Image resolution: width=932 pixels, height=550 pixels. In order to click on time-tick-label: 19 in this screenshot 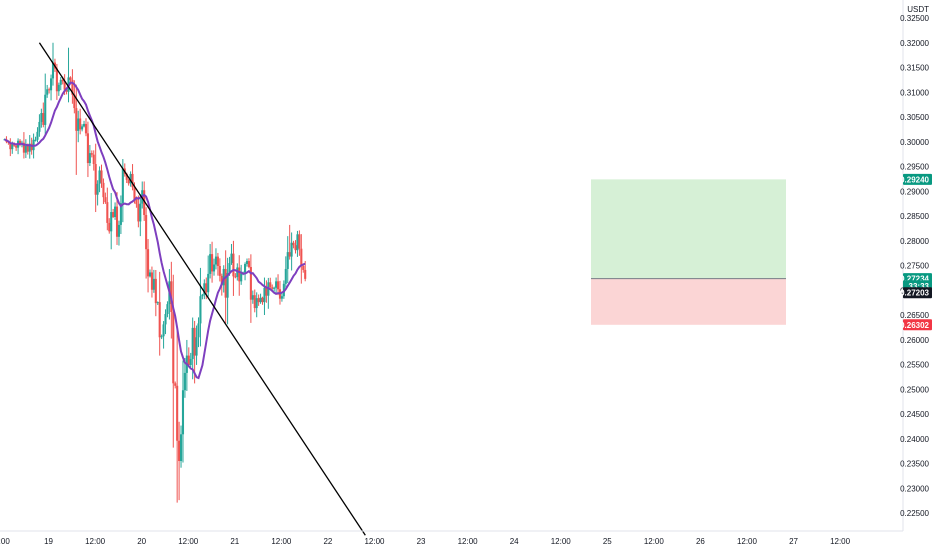, I will do `click(48, 541)`.